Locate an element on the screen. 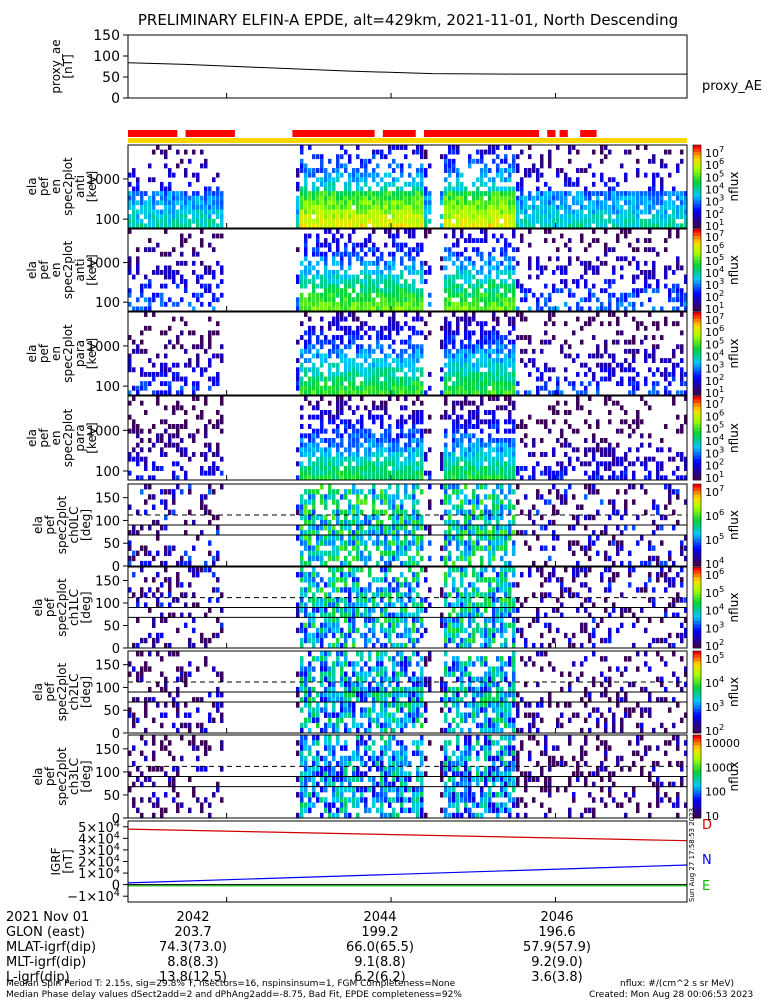 The width and height of the screenshot is (775, 1000). y-tick-label: 100 is located at coordinates (106, 57).